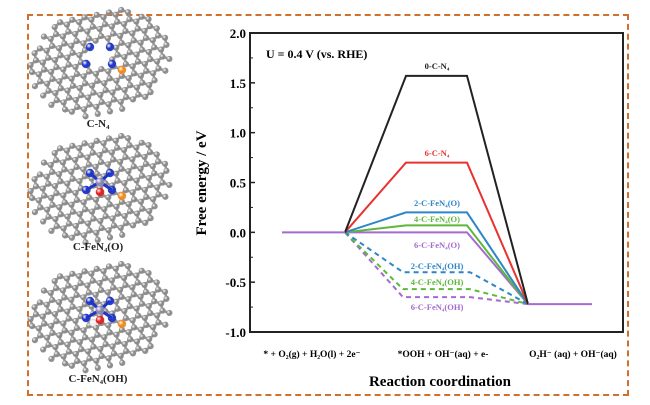 This screenshot has width=650, height=405. What do you see at coordinates (443, 354) in the screenshot?
I see `state-label-1: *OOH + OH⁻(aq) + e-` at bounding box center [443, 354].